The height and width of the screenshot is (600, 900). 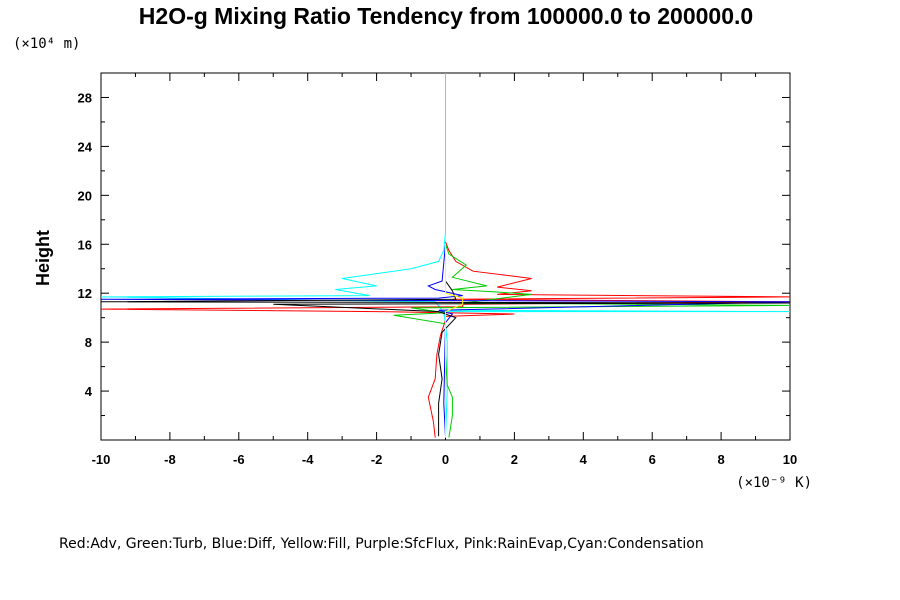 What do you see at coordinates (46, 44) in the screenshot?
I see `y-unit-label: (×10⁴ m)` at bounding box center [46, 44].